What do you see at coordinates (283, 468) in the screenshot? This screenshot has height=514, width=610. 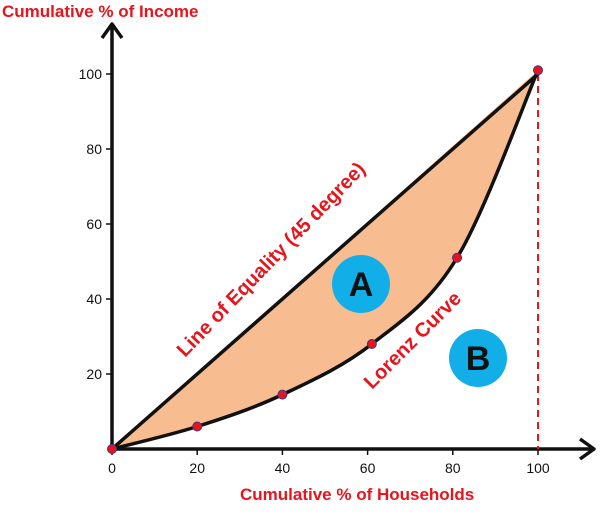 I see `x-tick-label: 40` at bounding box center [283, 468].